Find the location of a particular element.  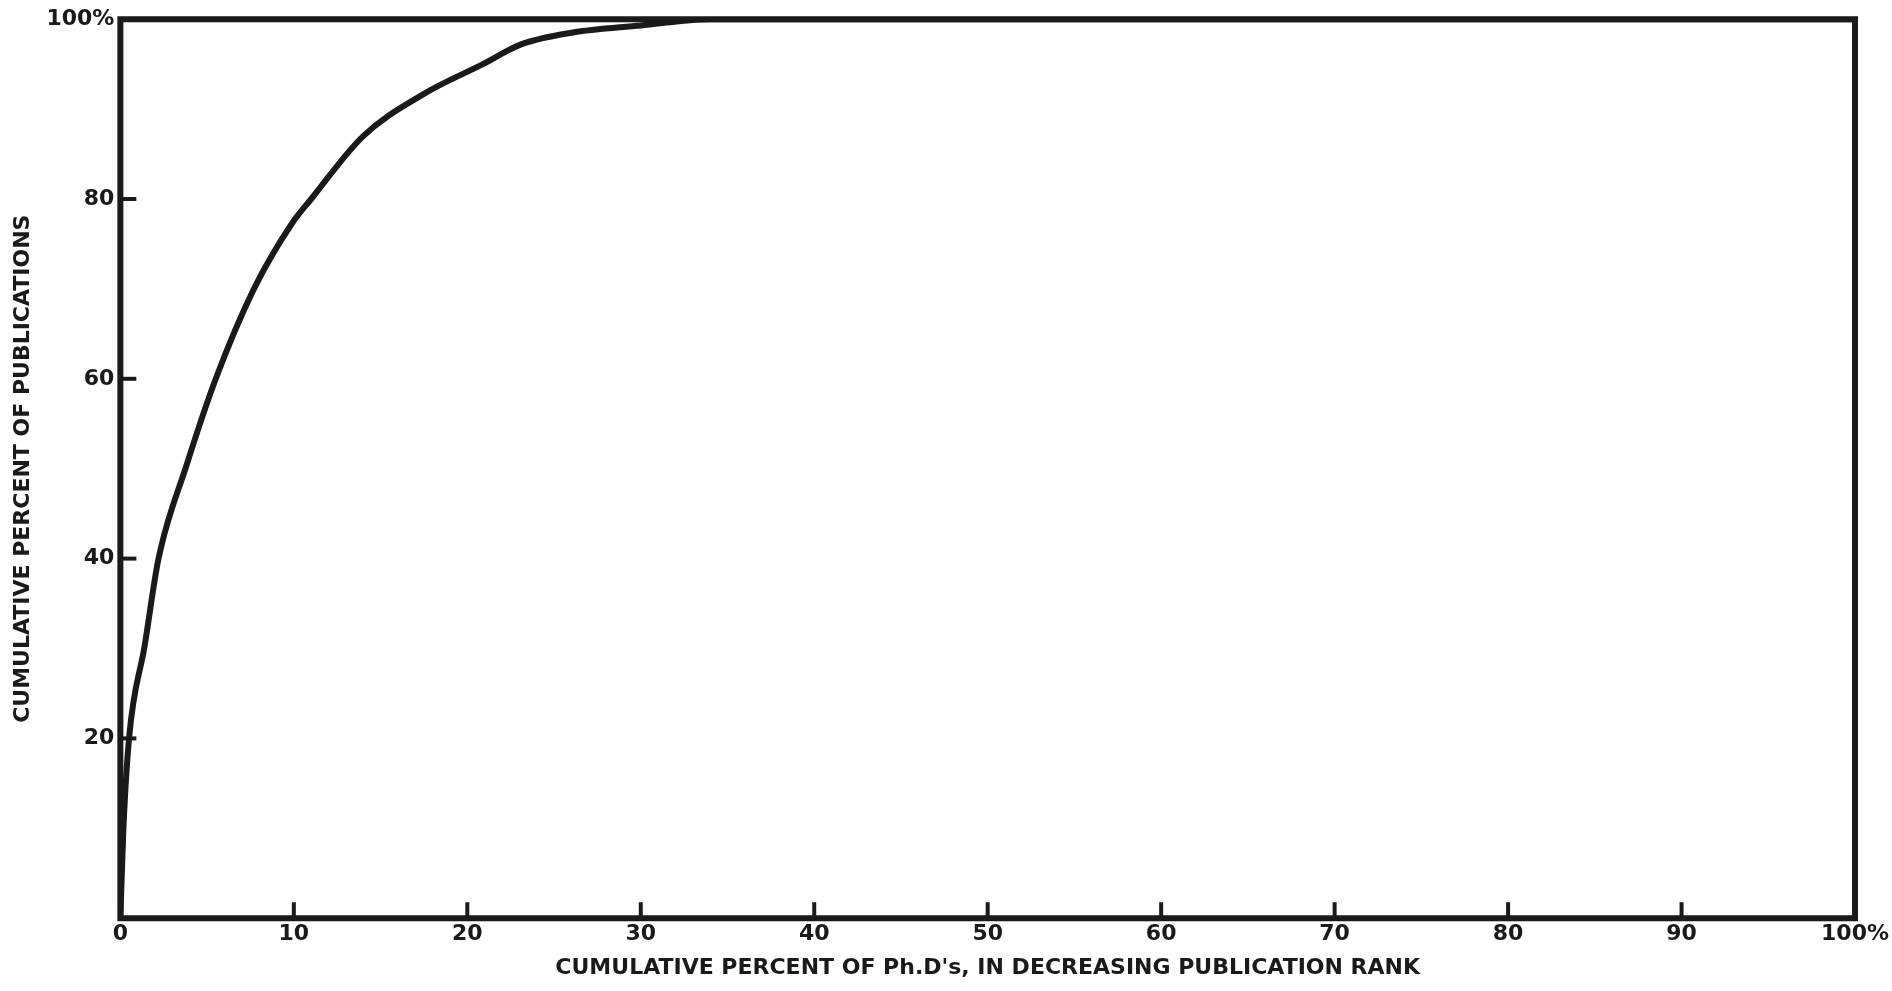

x-tick-label: 0 is located at coordinates (120, 933).